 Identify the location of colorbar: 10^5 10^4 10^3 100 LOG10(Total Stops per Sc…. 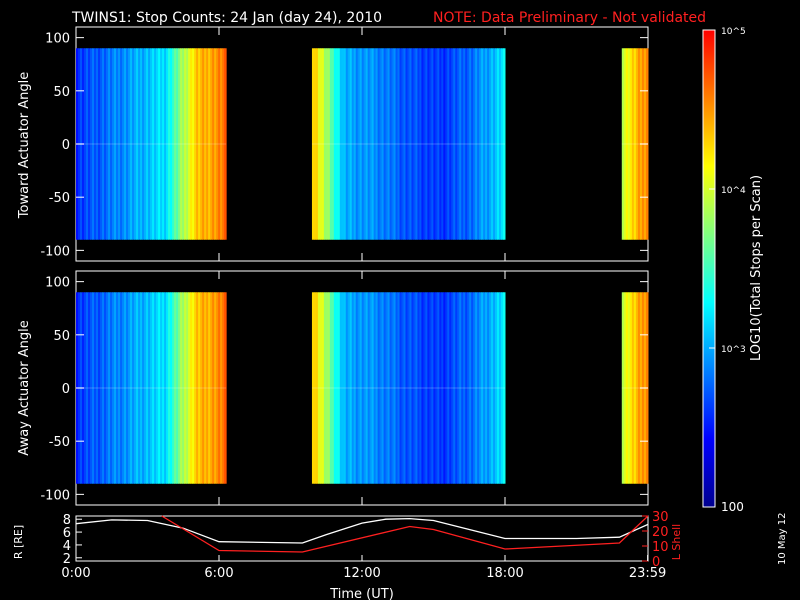
(733, 270).